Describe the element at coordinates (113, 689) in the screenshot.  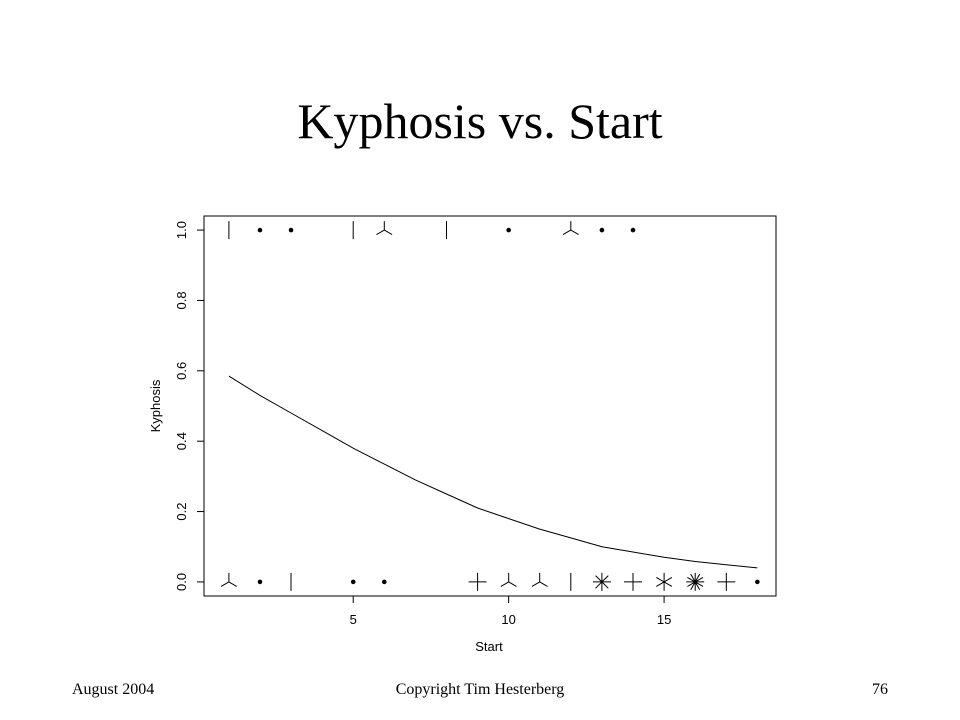
I see `footer-date: August 2004` at that location.